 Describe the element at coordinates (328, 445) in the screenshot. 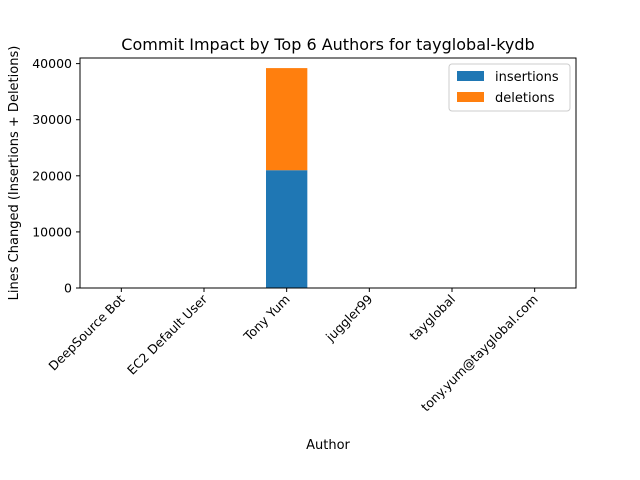

I see `x-axis-title: Author` at that location.